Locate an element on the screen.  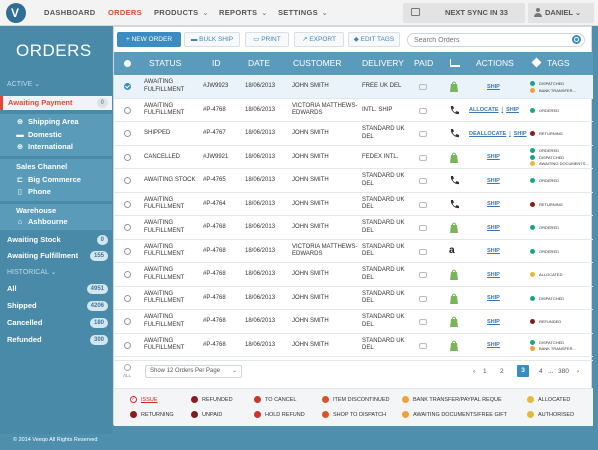
legend-item: UNPAID is located at coordinates (206, 414).